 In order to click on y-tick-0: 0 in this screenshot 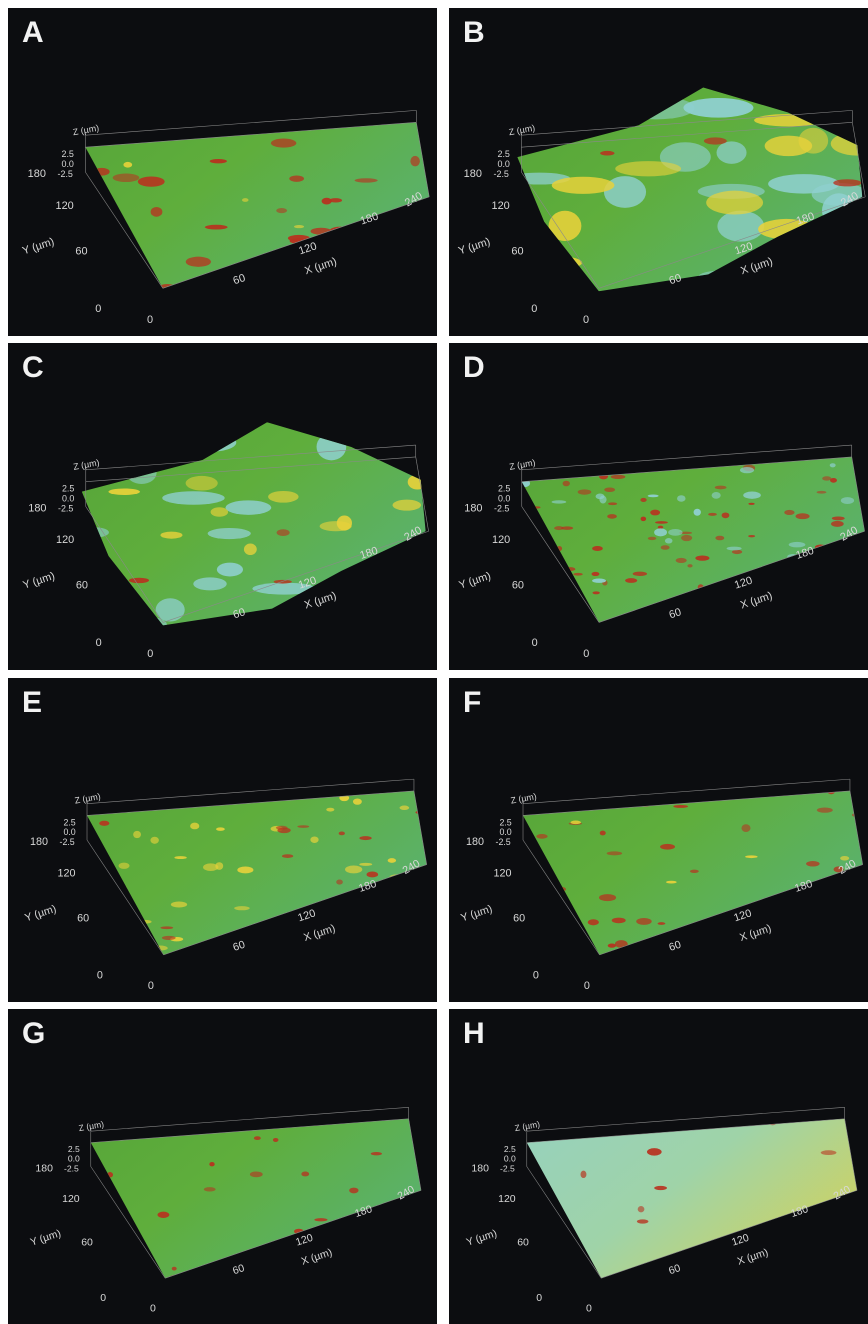, I will do `click(100, 975)`.